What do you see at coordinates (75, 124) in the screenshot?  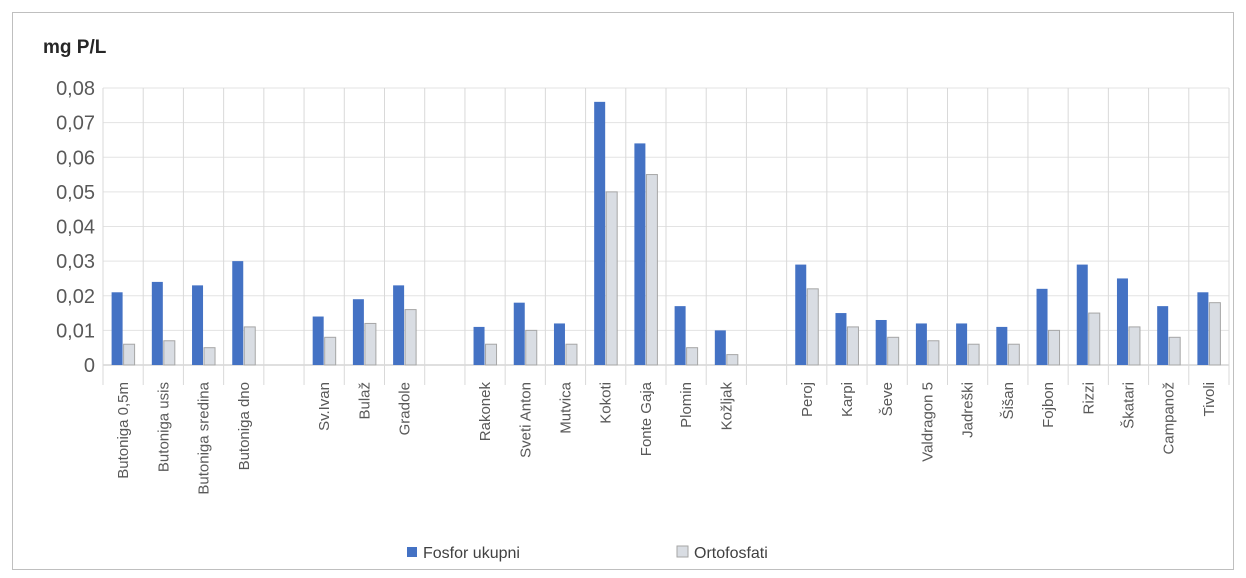 I see `y-tick-label: 0,07` at bounding box center [75, 124].